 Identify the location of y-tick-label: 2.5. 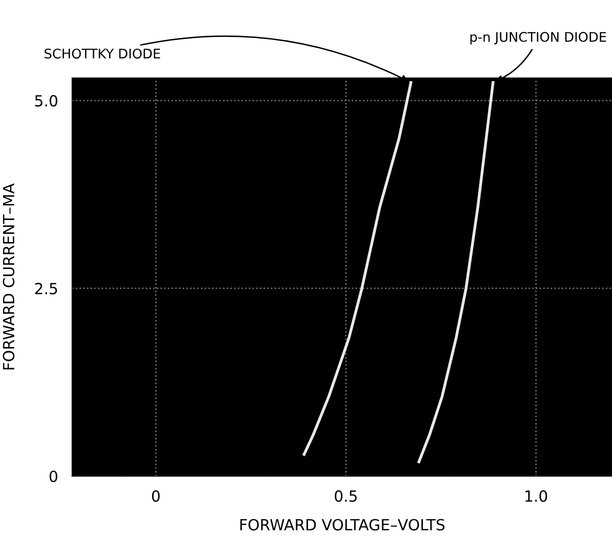
(46, 288).